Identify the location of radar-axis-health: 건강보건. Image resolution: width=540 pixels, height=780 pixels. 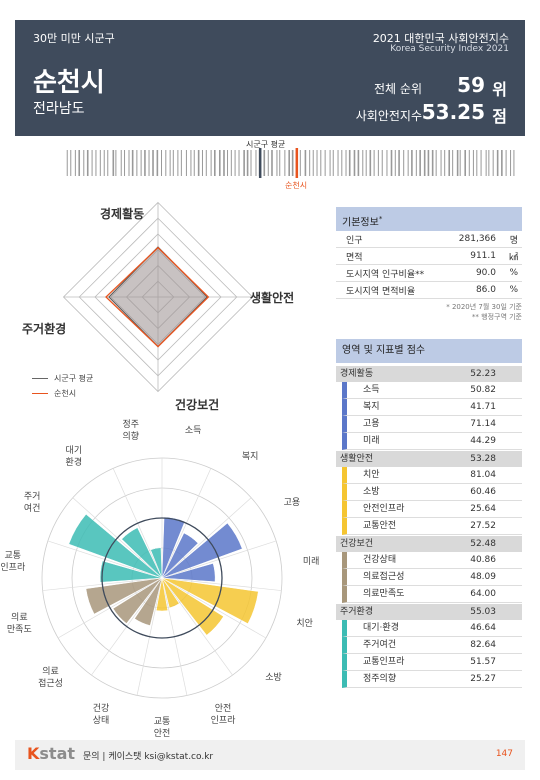
(197, 405).